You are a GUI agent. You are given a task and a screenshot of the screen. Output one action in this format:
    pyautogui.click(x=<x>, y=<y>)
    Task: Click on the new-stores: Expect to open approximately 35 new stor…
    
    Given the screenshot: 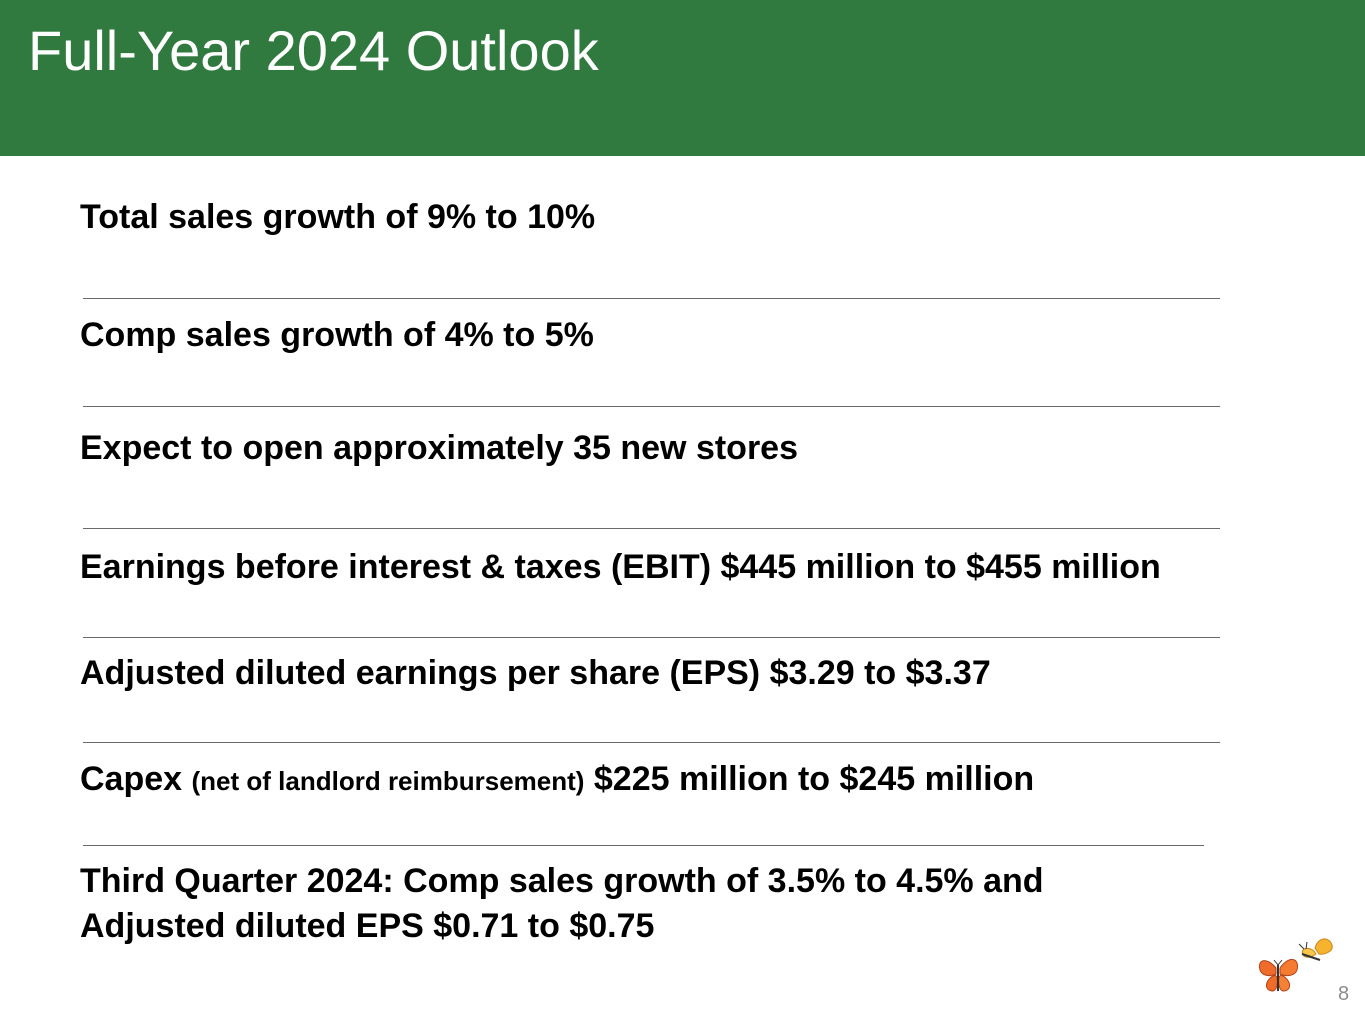 What is the action you would take?
    pyautogui.click(x=439, y=448)
    